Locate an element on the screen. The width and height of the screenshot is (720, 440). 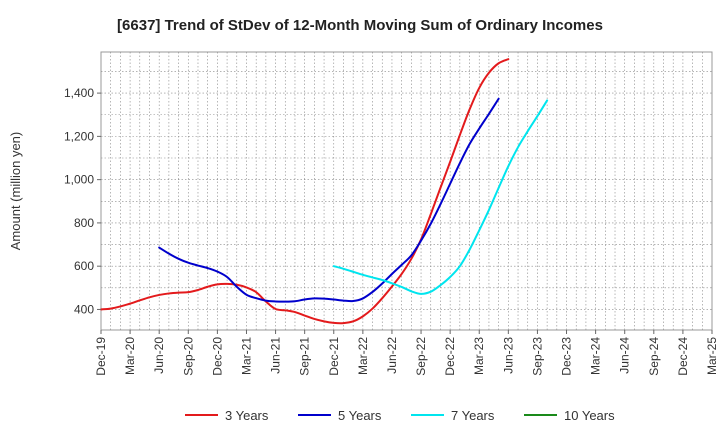
legend: 3 Years 5 Years 7 Years 10 Years is located at coordinates (400, 415).